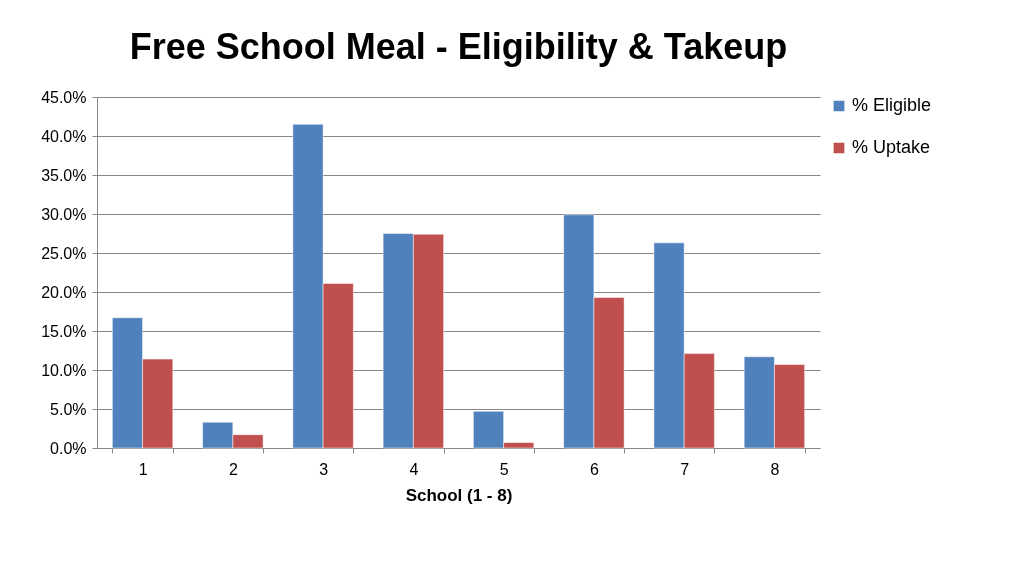 The image size is (1030, 581). Describe the element at coordinates (685, 469) in the screenshot. I see `x-tick-label: 7` at that location.